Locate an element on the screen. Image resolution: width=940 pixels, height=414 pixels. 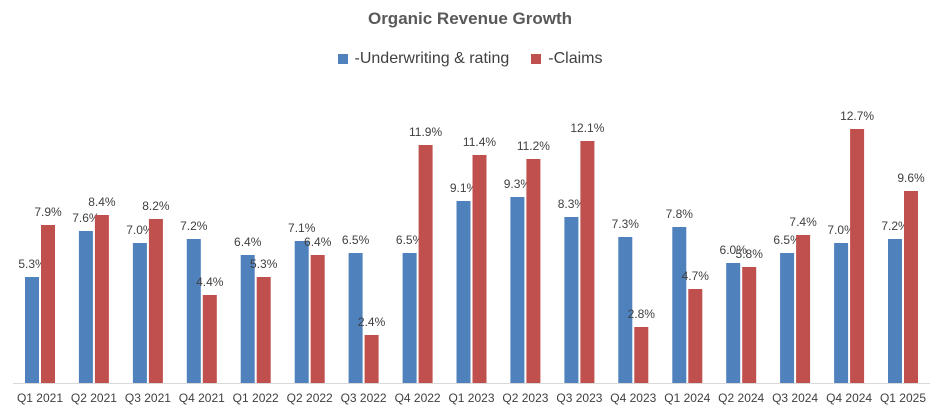
data-label-claims: 5.8% is located at coordinates (750, 254).